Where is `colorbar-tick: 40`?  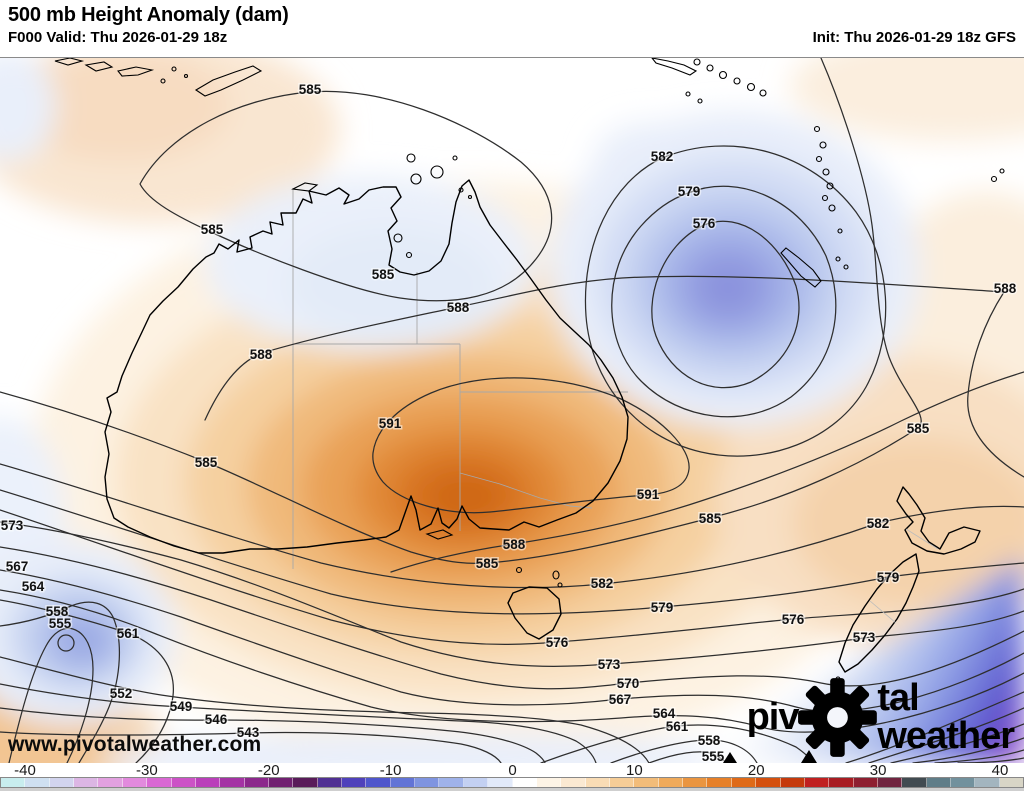 colorbar-tick: 40 is located at coordinates (1000, 770).